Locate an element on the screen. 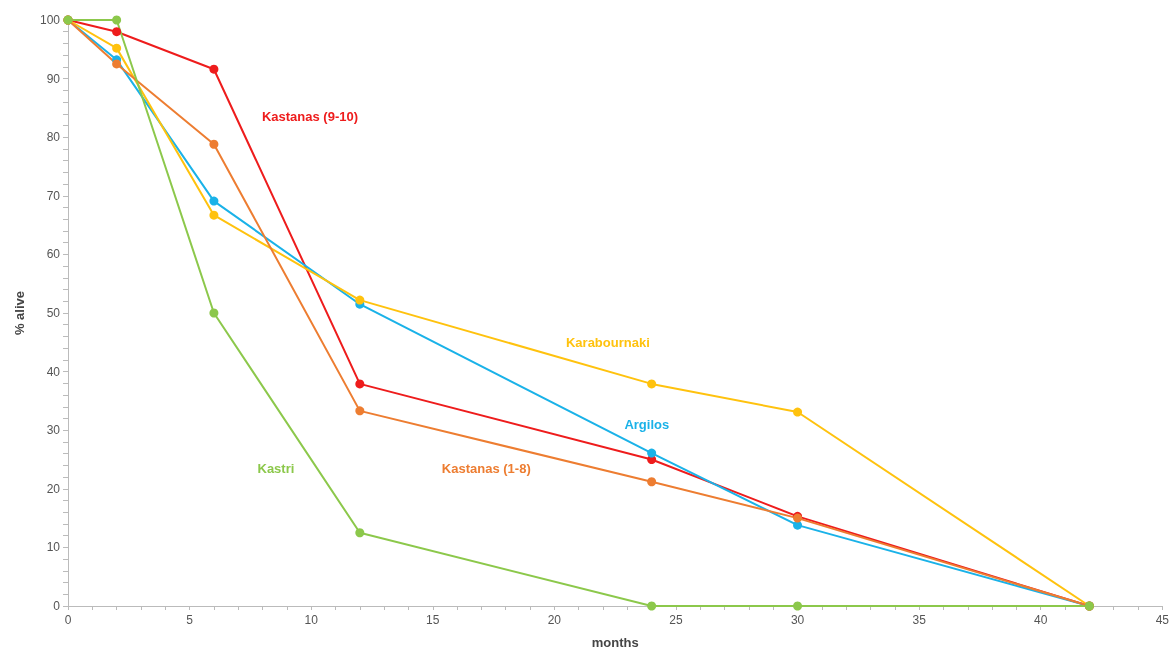  x-tick-label: 45 is located at coordinates (1162, 620).